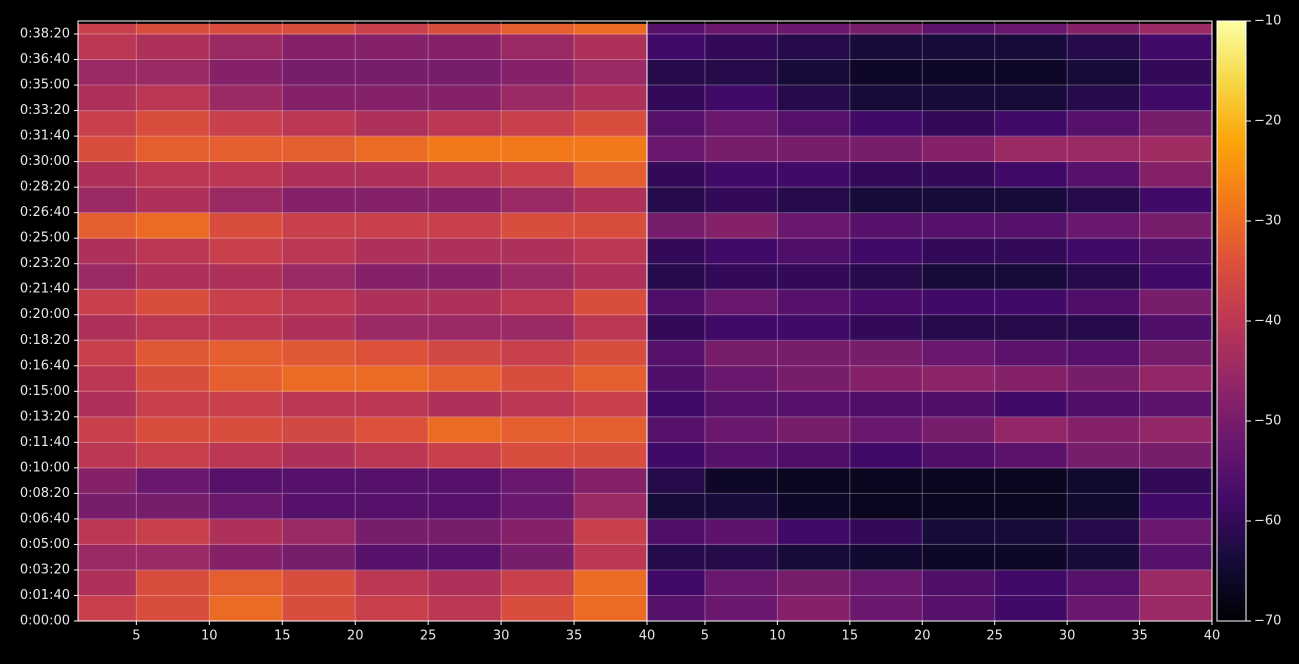 This screenshot has height=664, width=1299. What do you see at coordinates (647, 636) in the screenshot?
I see `x-tick-label: 40` at bounding box center [647, 636].